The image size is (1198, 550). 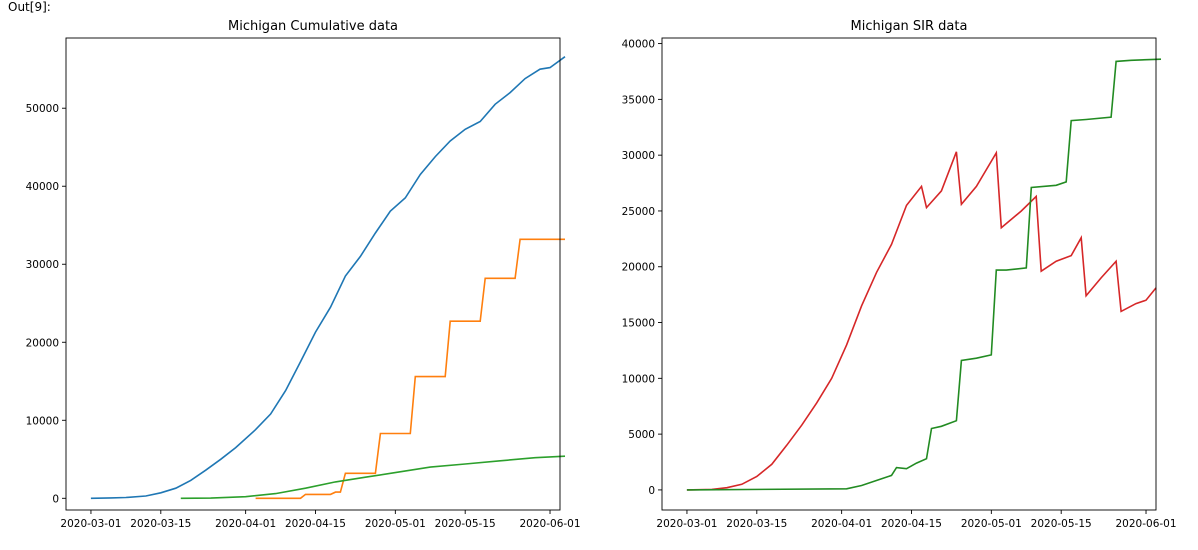 I want to click on y-tick-label: 30000, so click(x=42, y=265).